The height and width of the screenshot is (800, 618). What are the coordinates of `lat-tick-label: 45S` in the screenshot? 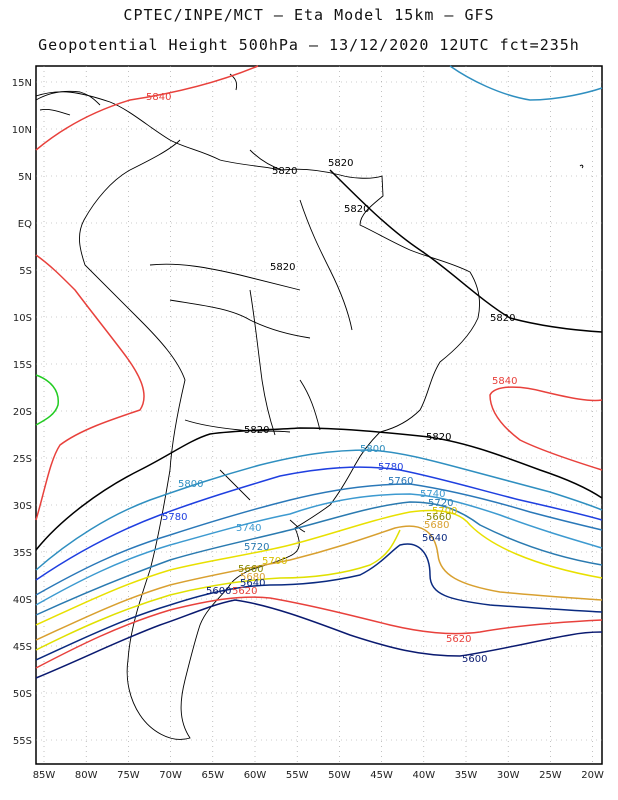 It's located at (22, 647).